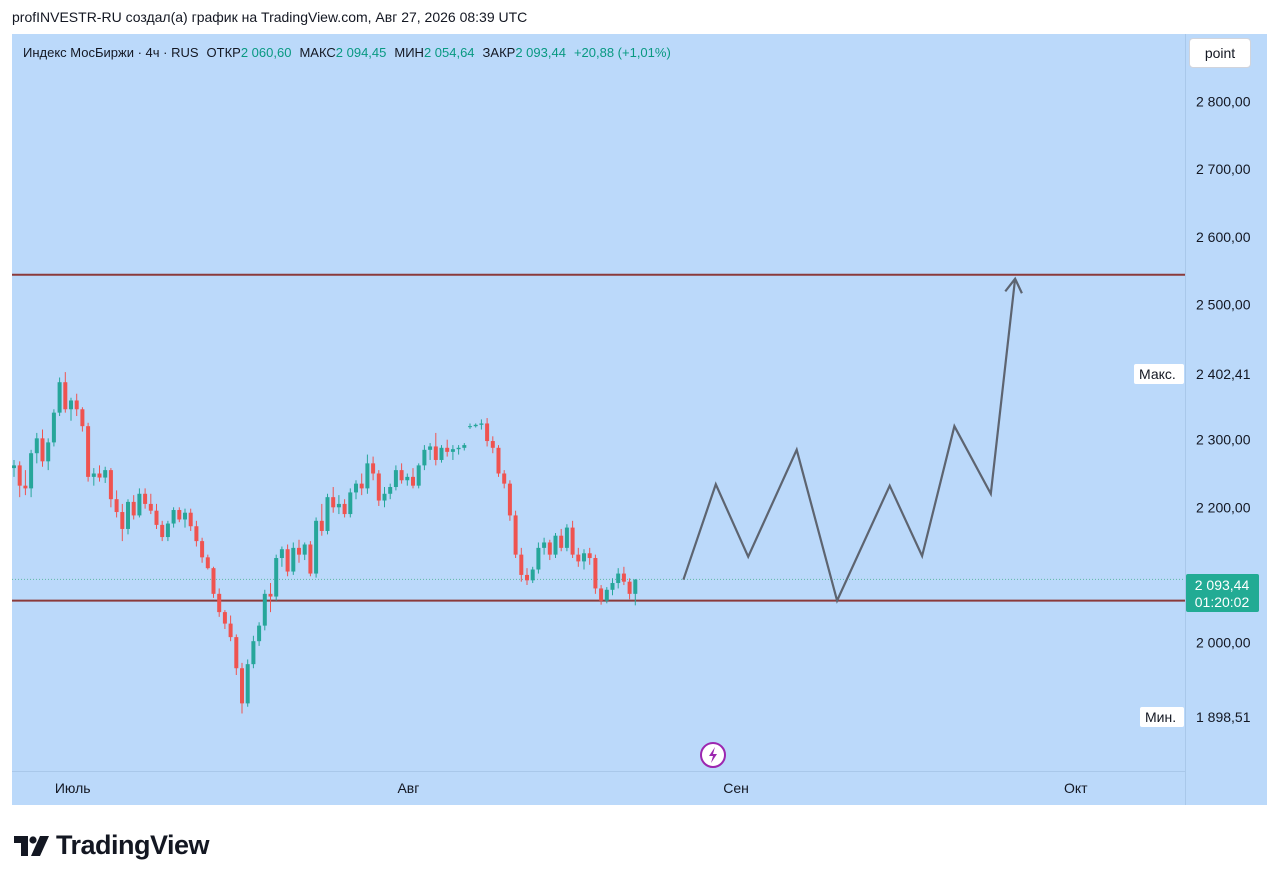 This screenshot has width=1280, height=881. Describe the element at coordinates (1223, 643) in the screenshot. I see `price-tick-label: 2 000,00` at that location.